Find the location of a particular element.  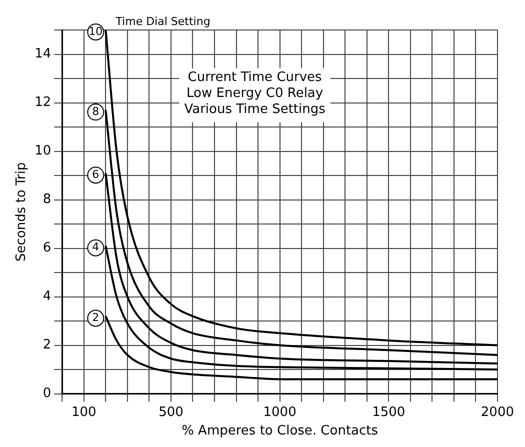

x-tick-label: 1500 is located at coordinates (389, 412).